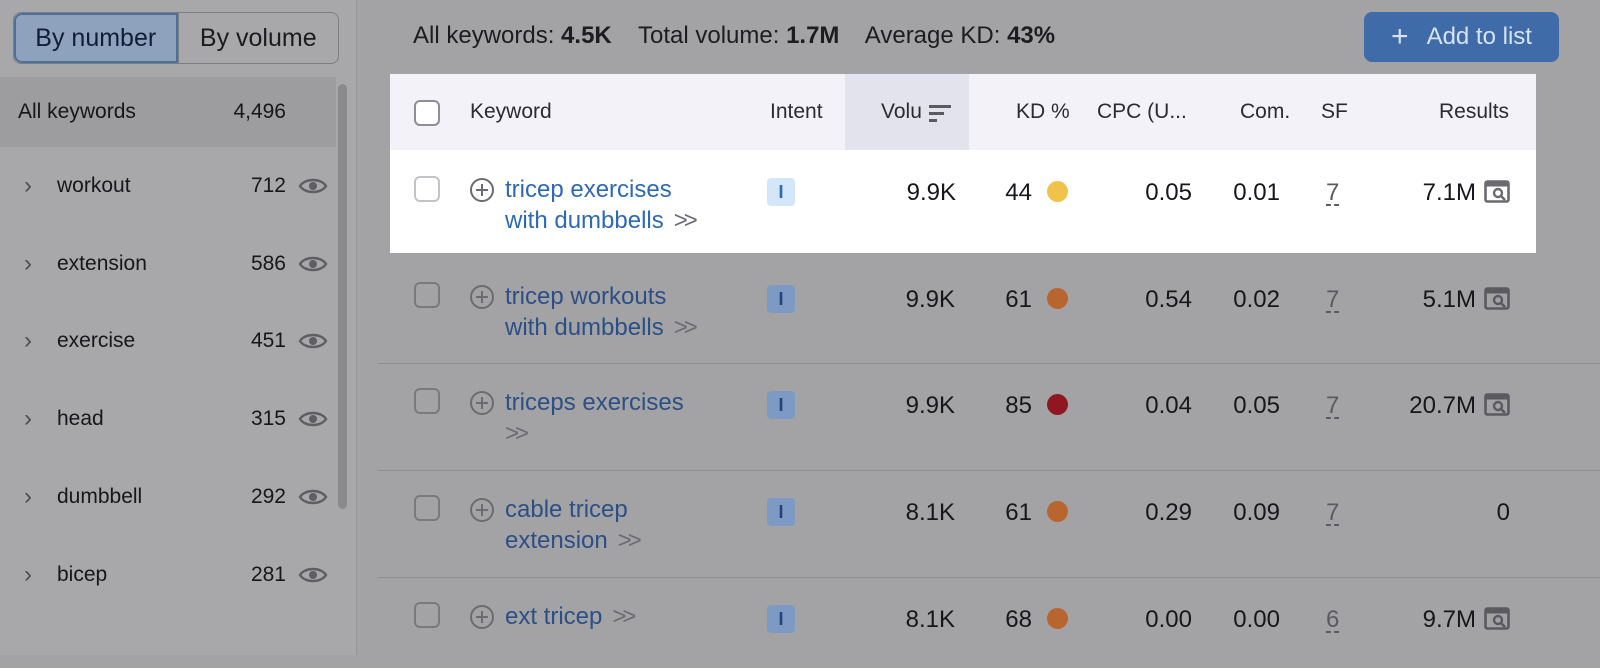 The width and height of the screenshot is (1600, 668). Describe the element at coordinates (1265, 111) in the screenshot. I see `column-header-com: Com.` at that location.